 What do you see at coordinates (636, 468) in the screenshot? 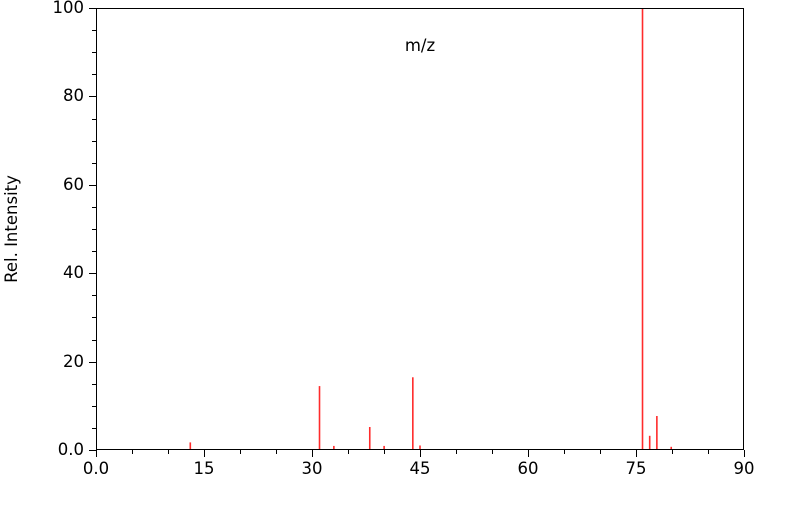
I see `x-axis-tick-label: 75` at bounding box center [636, 468].